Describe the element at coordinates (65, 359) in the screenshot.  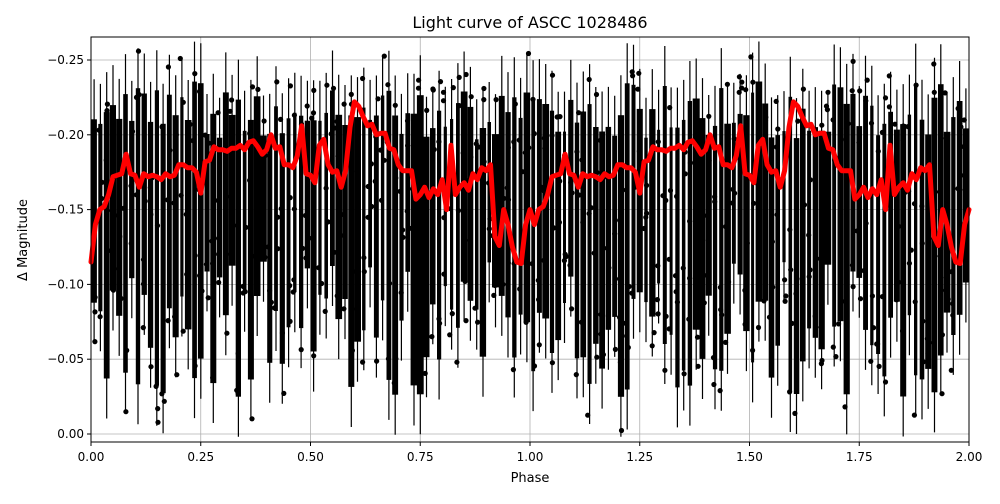
I see `y-tick-label: −0.05` at that location.